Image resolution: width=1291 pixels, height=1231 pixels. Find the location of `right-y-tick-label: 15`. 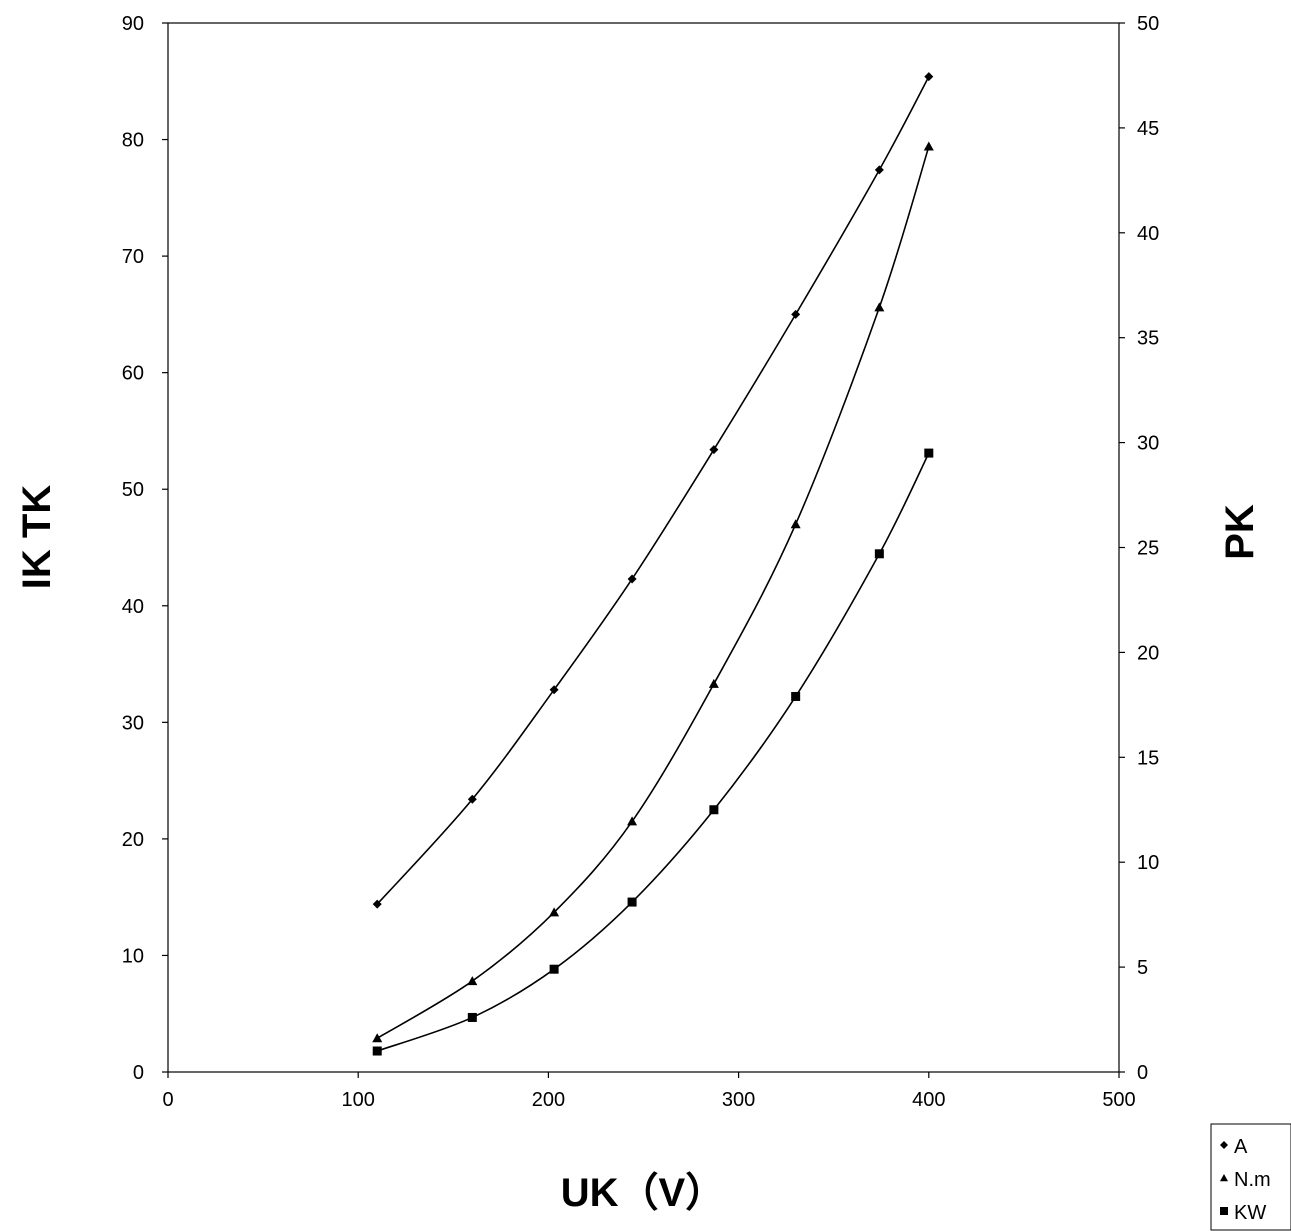

right-y-tick-label: 15 is located at coordinates (1148, 758).